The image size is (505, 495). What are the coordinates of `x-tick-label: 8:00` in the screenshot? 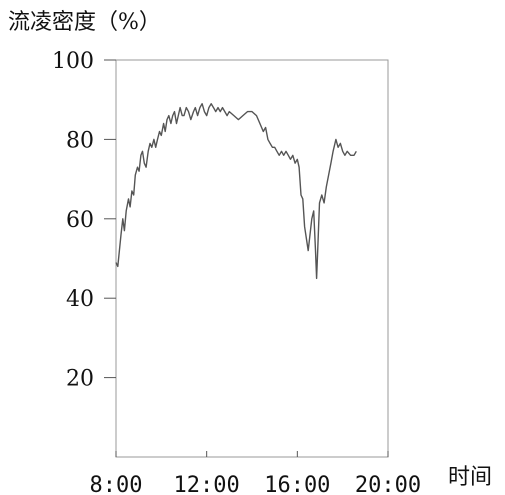 It's located at (116, 484).